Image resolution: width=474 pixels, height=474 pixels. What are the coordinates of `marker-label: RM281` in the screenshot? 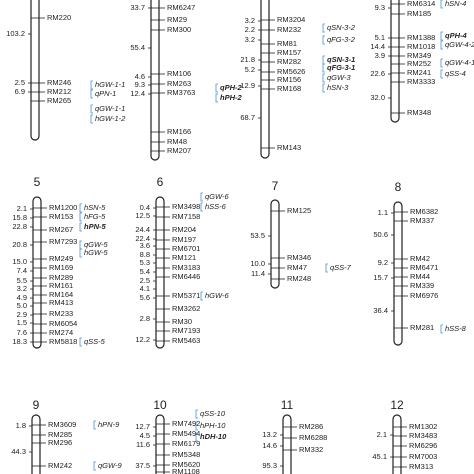 It's located at (422, 327).